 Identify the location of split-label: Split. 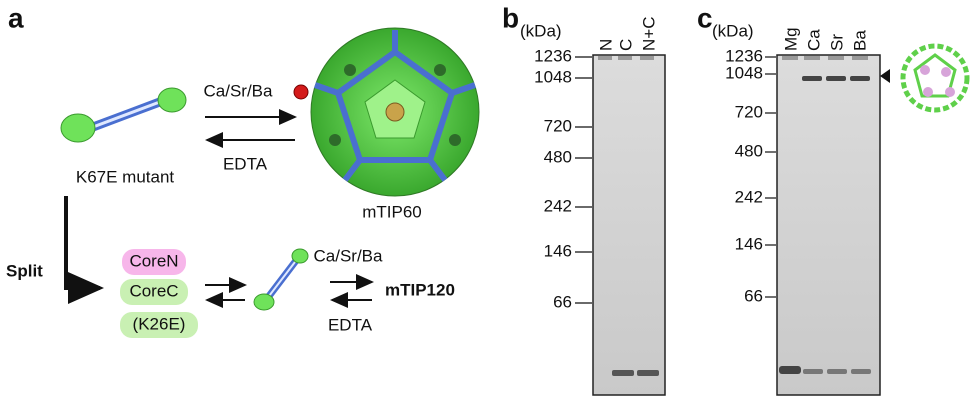
(24, 270).